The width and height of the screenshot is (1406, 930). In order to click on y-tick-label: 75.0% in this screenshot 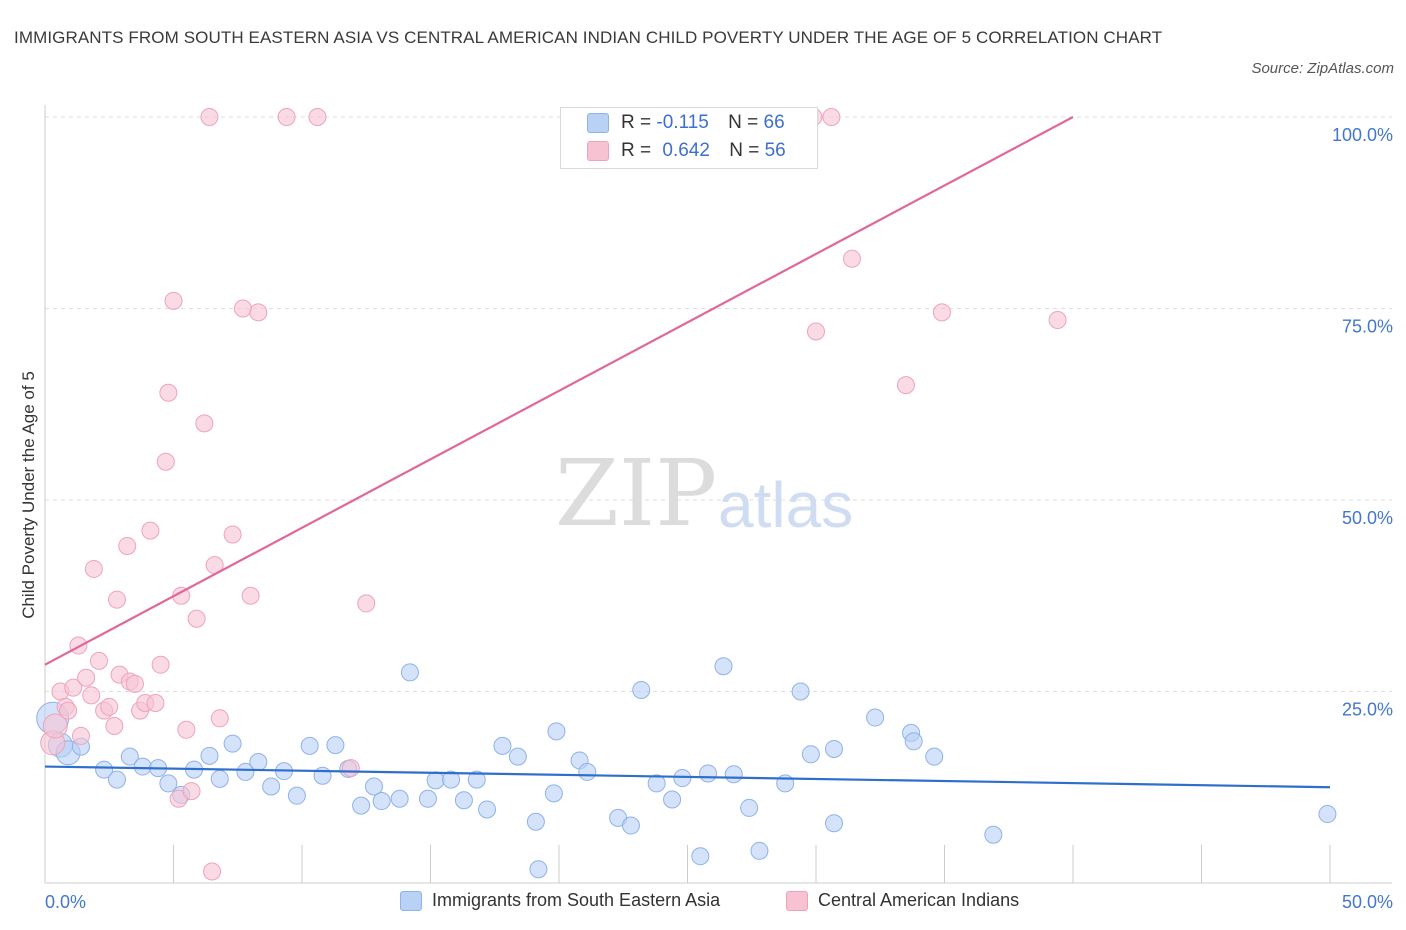, I will do `click(1367, 327)`.